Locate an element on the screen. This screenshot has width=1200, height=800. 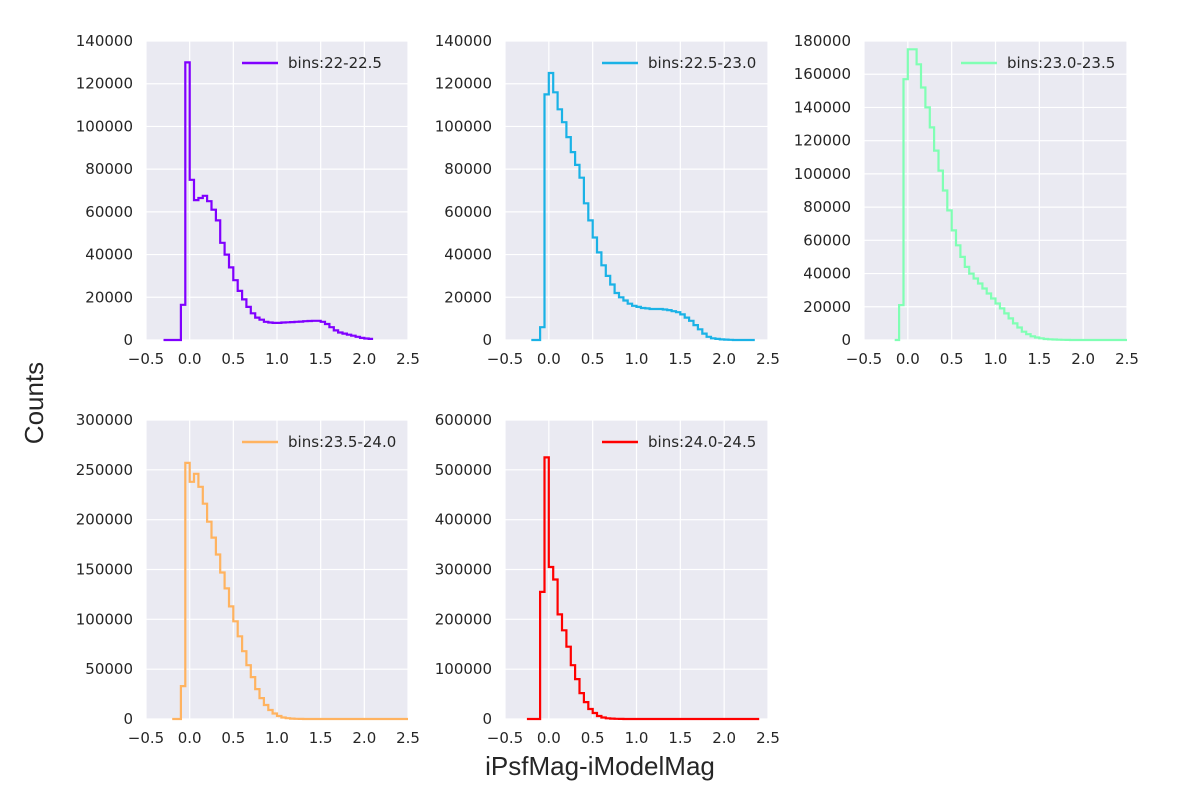
legend-label: bins:23.5-24.0 is located at coordinates (342, 442).